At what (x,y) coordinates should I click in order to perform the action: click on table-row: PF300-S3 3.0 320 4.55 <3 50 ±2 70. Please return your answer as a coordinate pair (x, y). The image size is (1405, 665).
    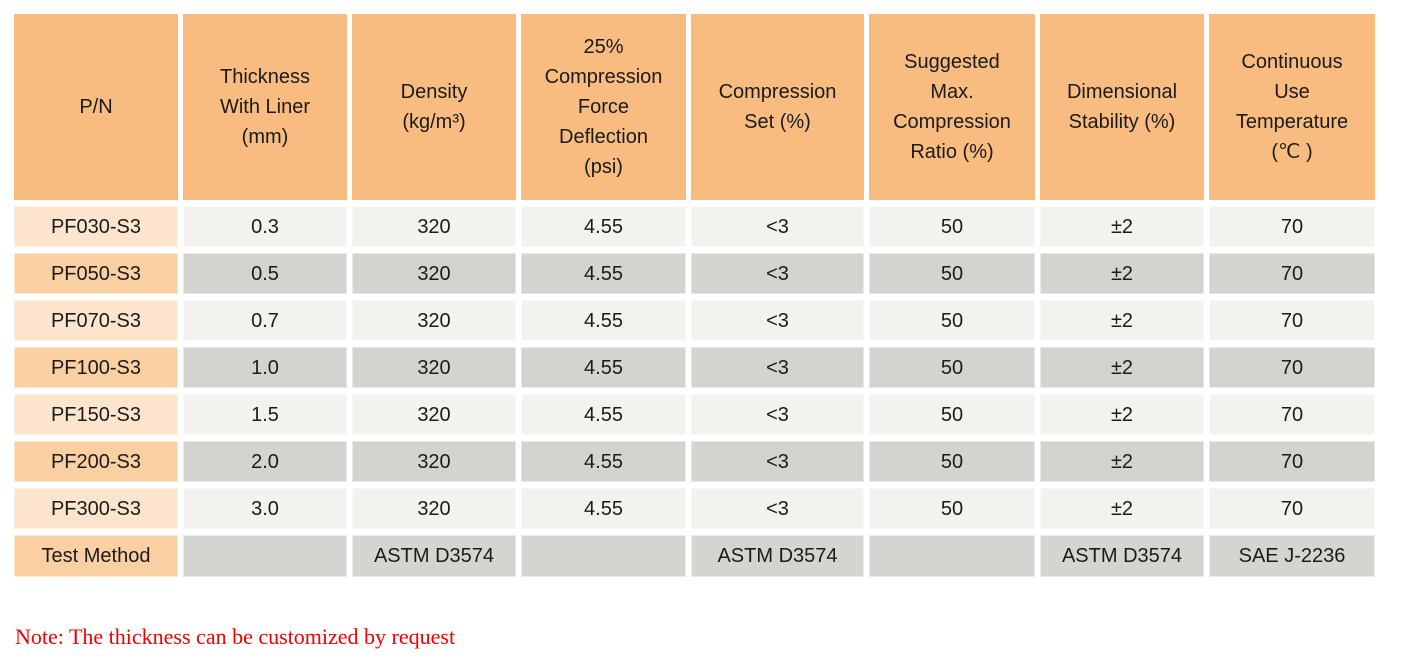
    Looking at the image, I should click on (694, 508).